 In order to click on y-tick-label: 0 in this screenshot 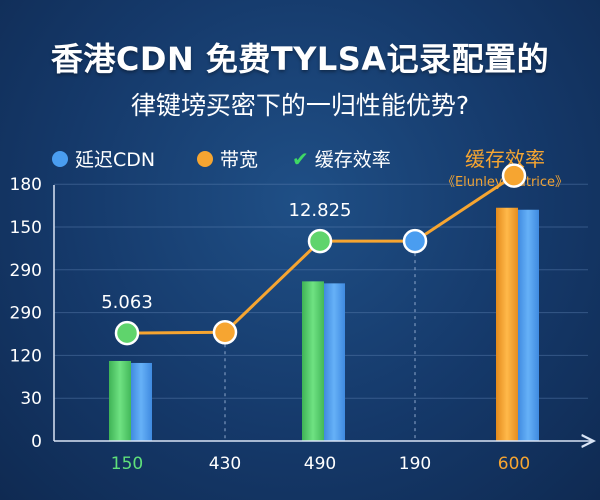, I will do `click(36, 442)`.